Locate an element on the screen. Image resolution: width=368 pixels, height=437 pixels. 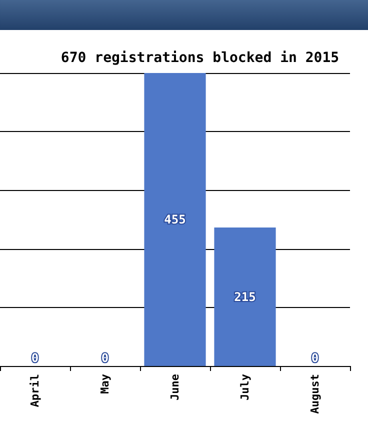
data-label: 455 is located at coordinates (175, 219).